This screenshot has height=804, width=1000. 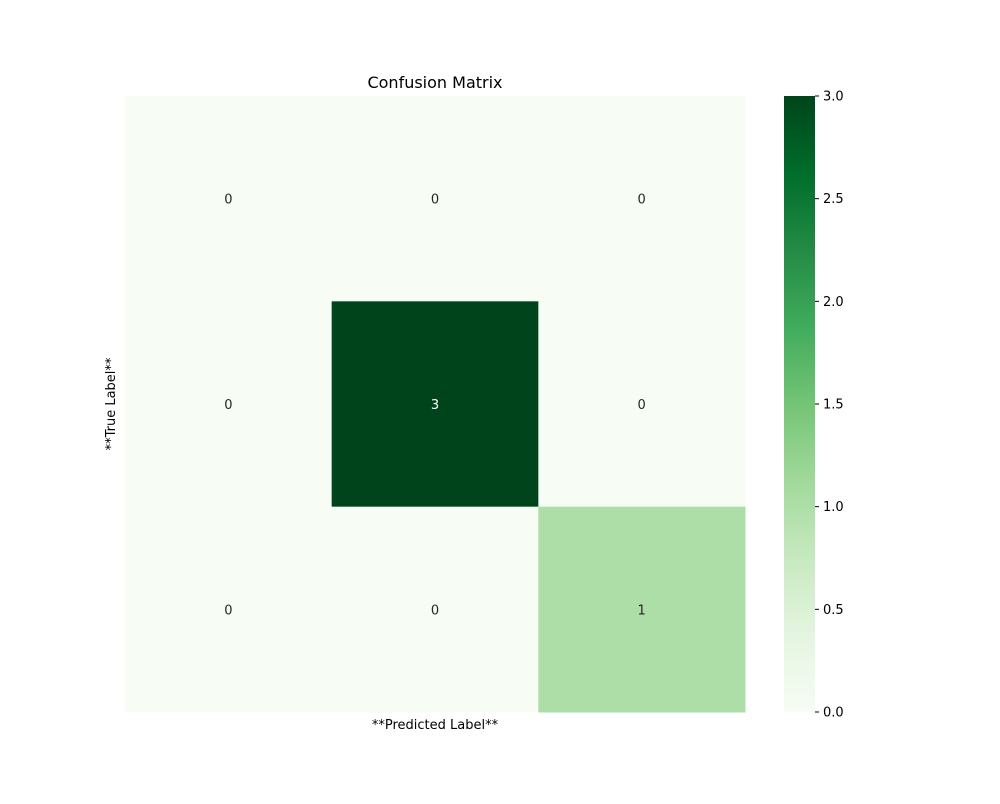 I want to click on cell-annotation: 3, so click(x=435, y=405).